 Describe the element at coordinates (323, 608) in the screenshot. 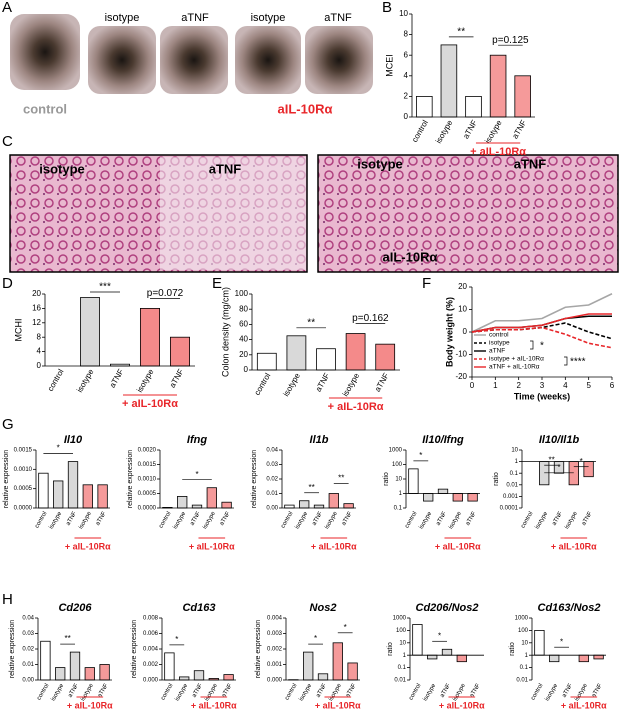

I see `chart-title: Nos2` at that location.